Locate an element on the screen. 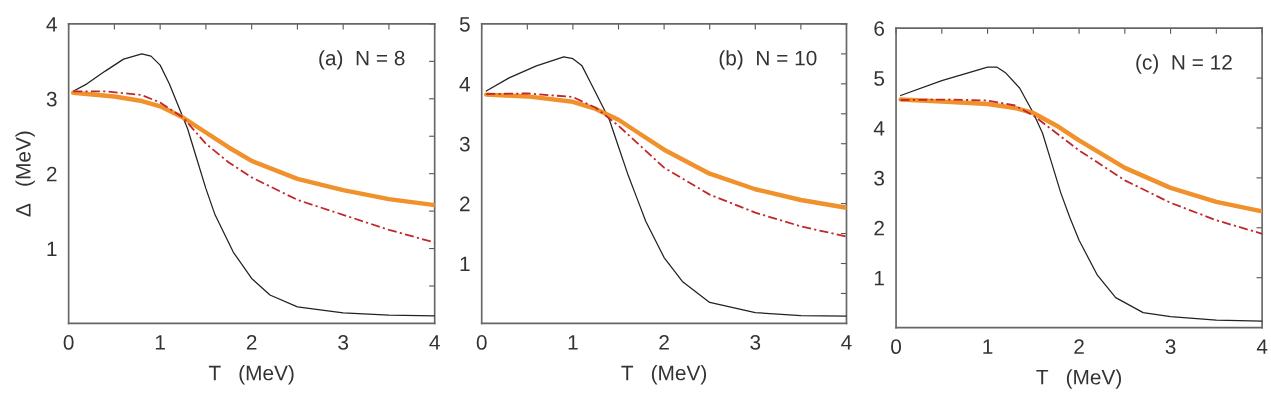  annotation: (b) N = 10 is located at coordinates (768, 60).